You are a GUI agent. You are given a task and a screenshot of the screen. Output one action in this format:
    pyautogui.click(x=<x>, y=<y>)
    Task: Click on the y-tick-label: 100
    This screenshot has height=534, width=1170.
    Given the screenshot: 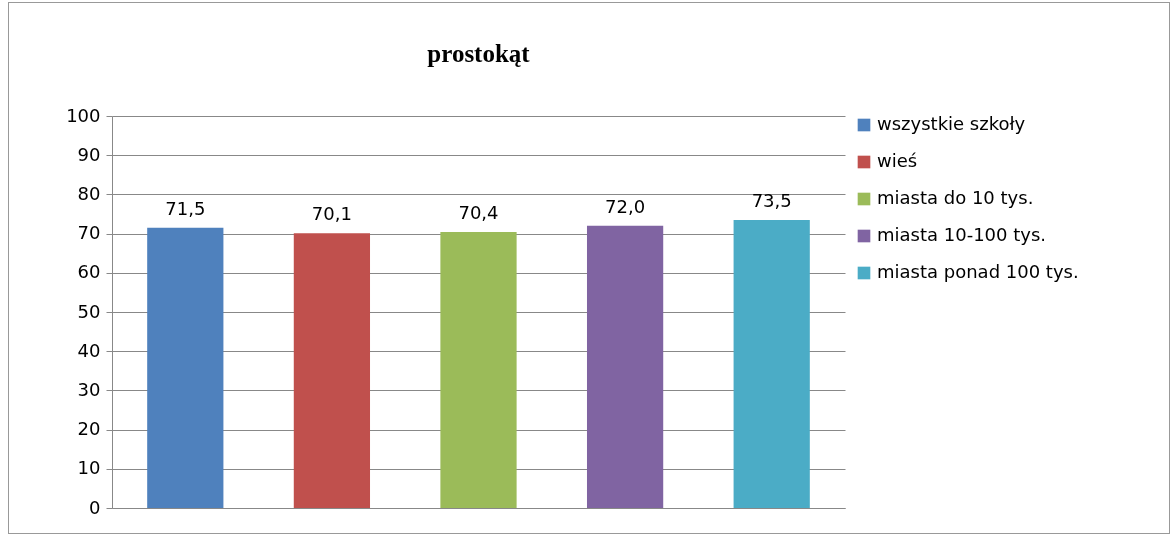 What is the action you would take?
    pyautogui.click(x=83, y=115)
    